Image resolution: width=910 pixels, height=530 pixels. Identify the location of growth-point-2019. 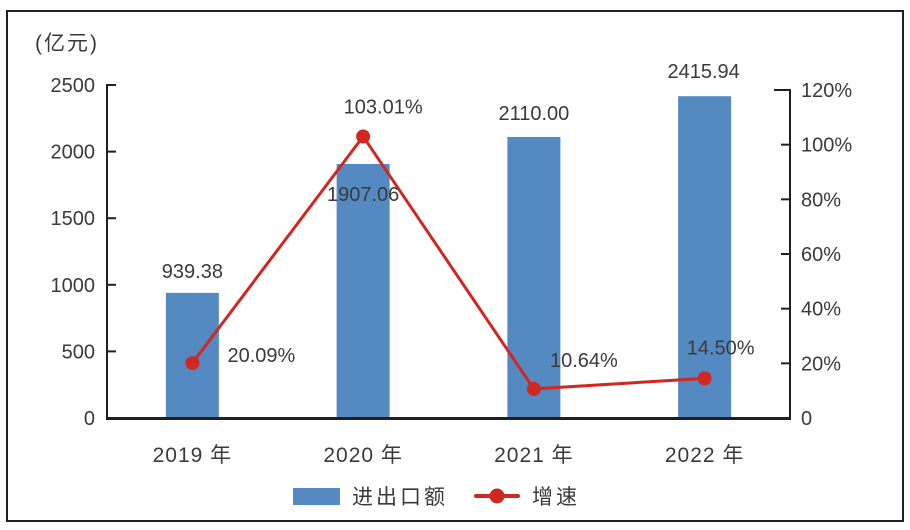
(192, 363).